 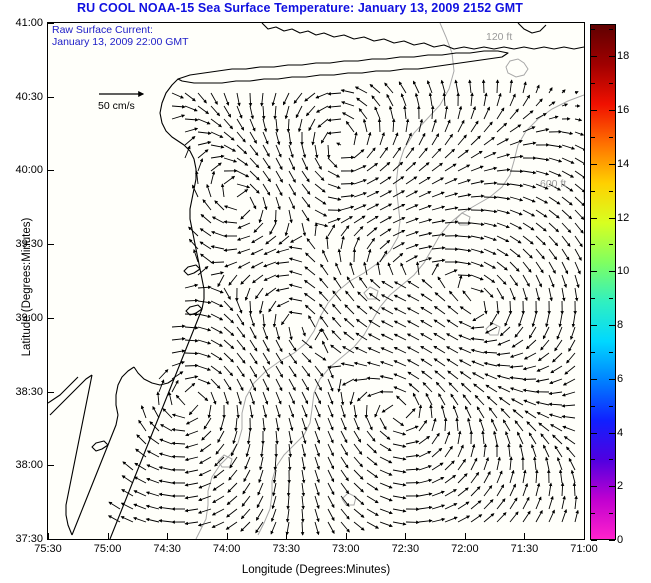 What do you see at coordinates (51, 97) in the screenshot?
I see `y-tick-mark` at bounding box center [51, 97].